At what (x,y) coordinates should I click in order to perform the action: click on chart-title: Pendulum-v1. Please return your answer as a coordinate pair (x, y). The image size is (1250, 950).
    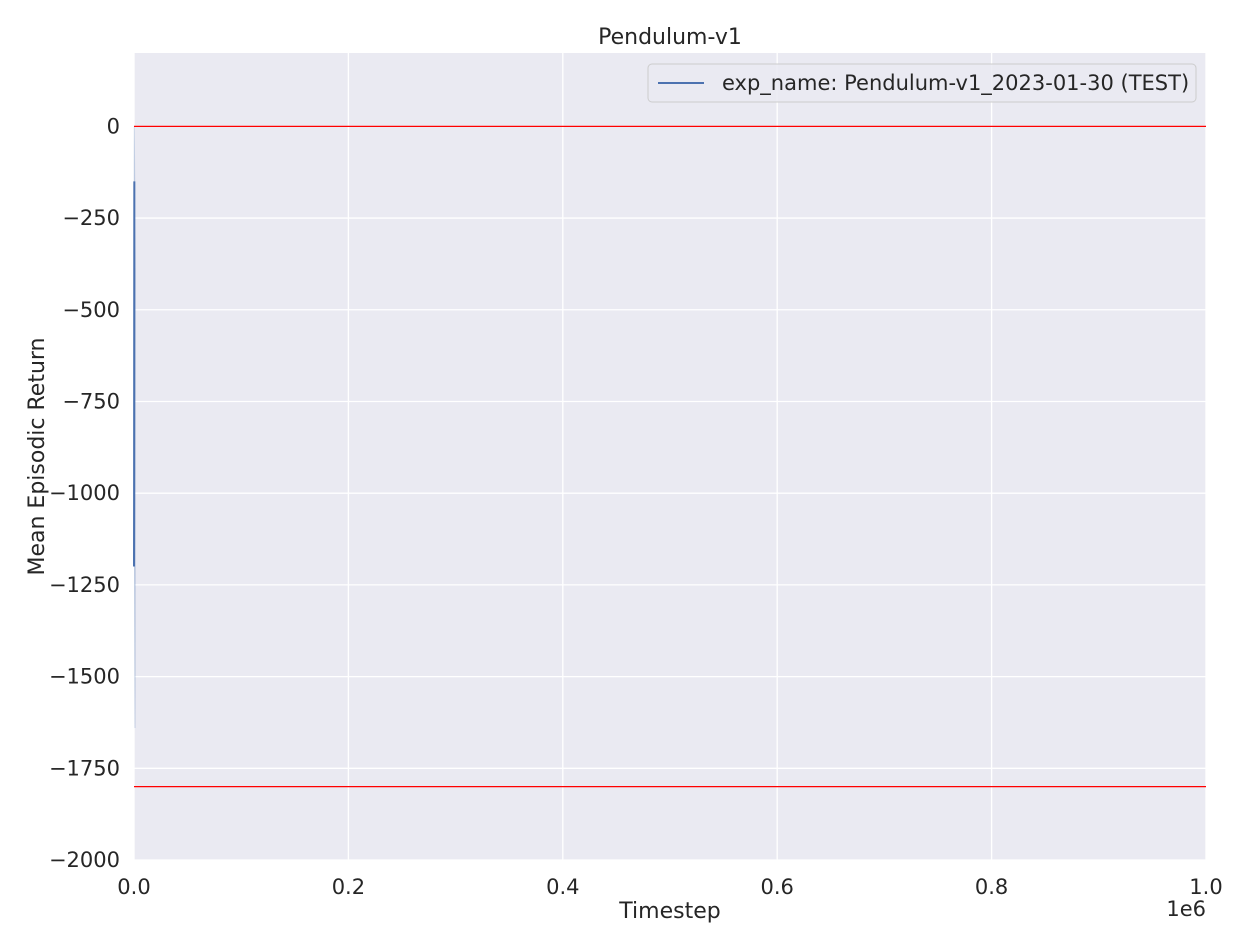
    Looking at the image, I should click on (670, 37).